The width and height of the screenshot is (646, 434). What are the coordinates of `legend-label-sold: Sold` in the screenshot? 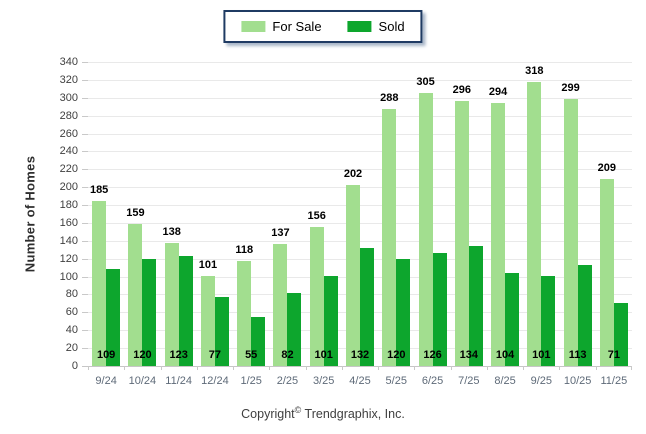 It's located at (391, 26).